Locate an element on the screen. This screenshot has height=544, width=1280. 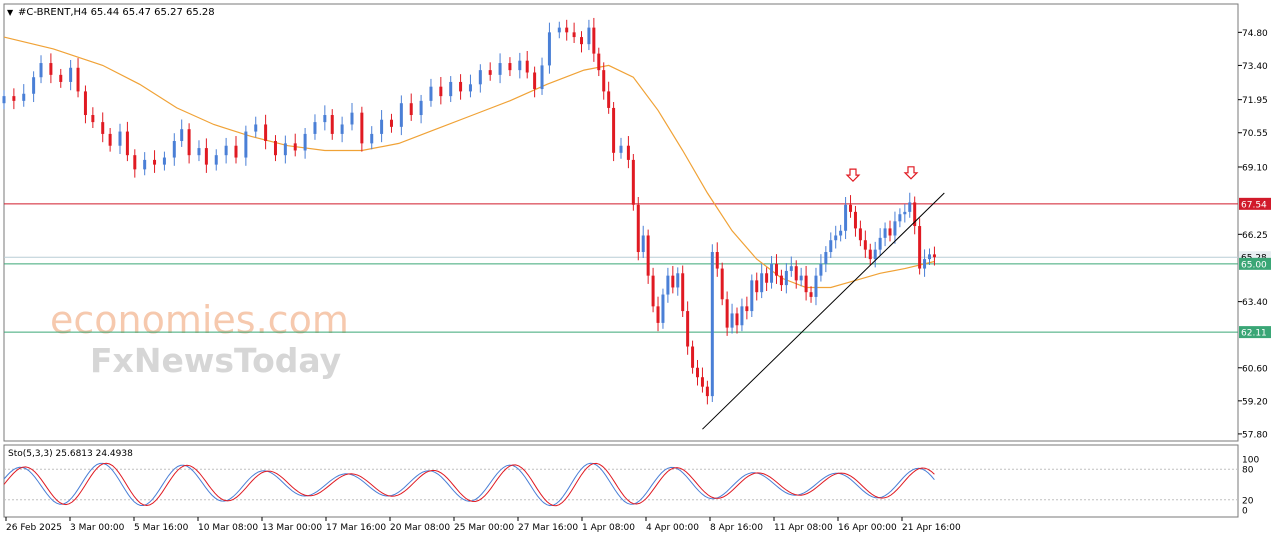
time-tick-label: 27 Mar 16:00 is located at coordinates (548, 528).